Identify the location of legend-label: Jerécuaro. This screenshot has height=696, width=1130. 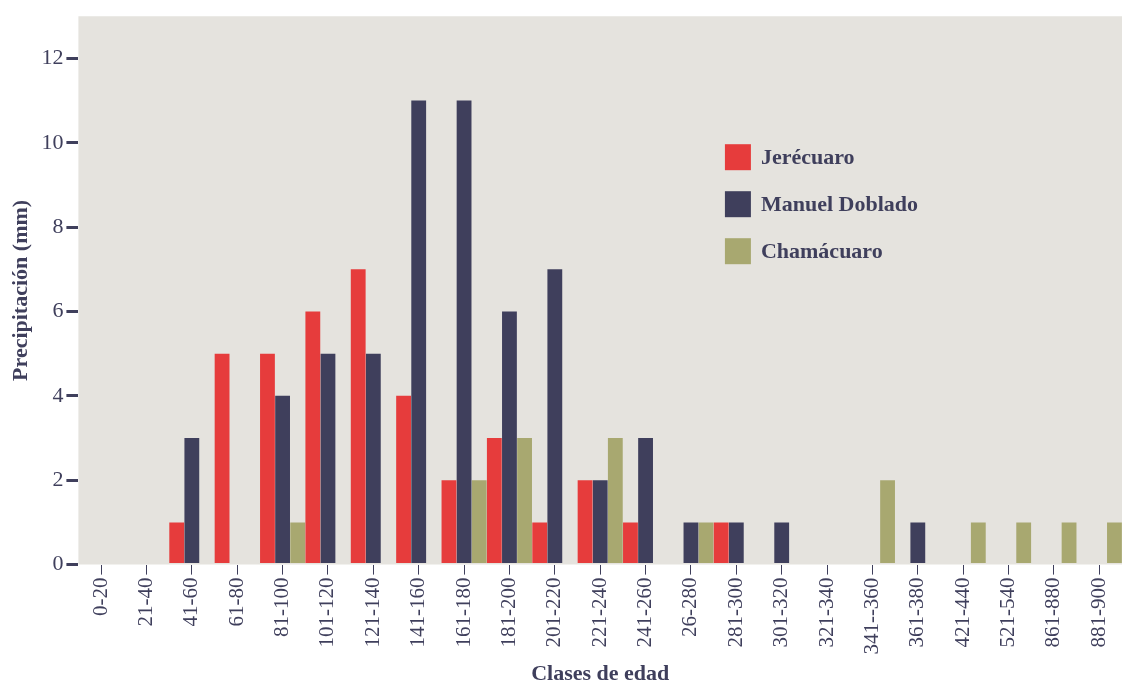
(807, 156).